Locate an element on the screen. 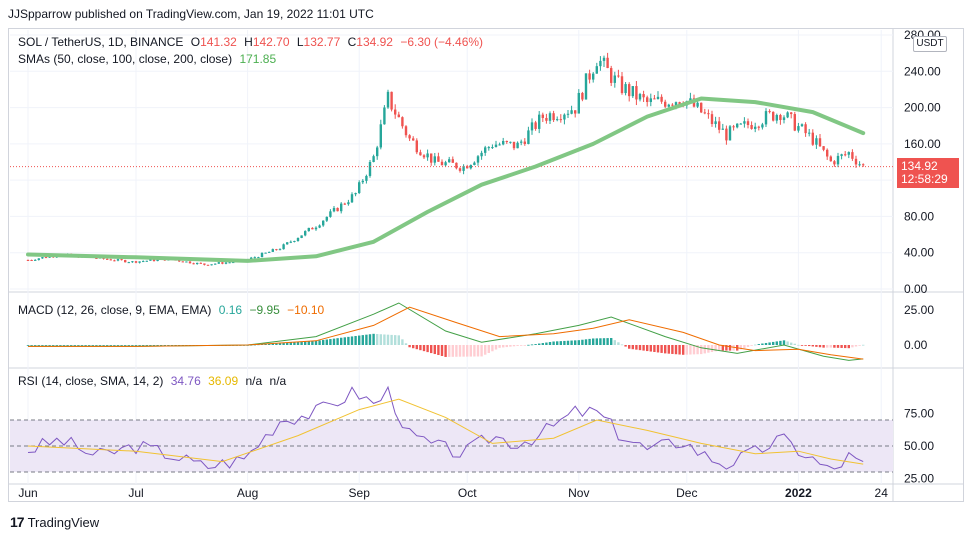  macd-label: MACD (12, 26, close, 9, EMA, EMA) is located at coordinates (115, 310).